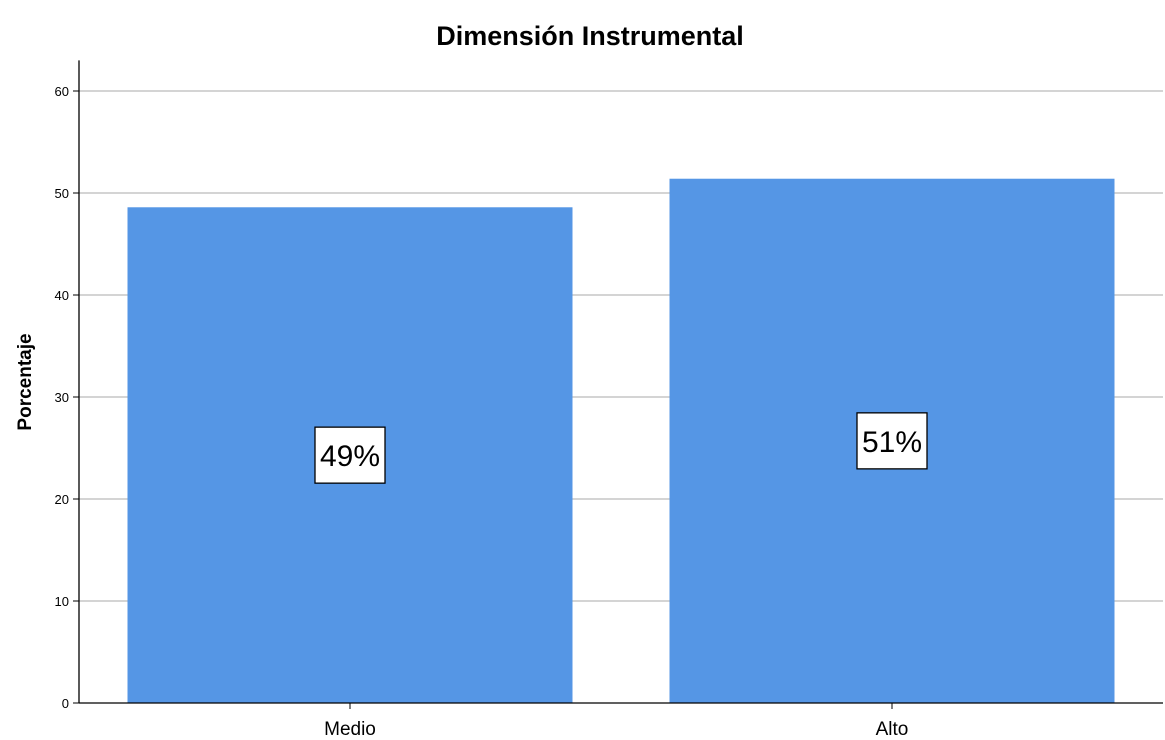 The image size is (1165, 740). I want to click on data-label-text: 49%, so click(350, 456).